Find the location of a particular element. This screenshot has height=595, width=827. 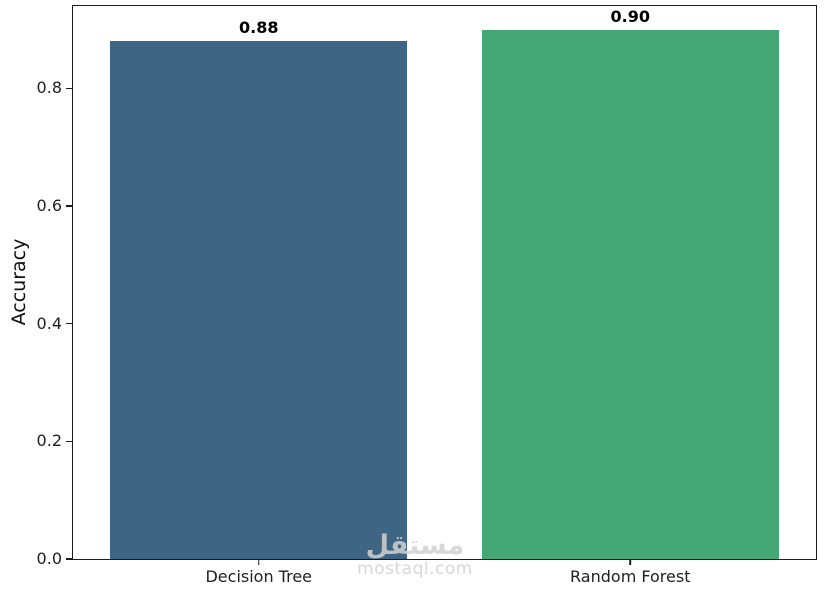

y-tick-label: 0.2 is located at coordinates (49, 441).